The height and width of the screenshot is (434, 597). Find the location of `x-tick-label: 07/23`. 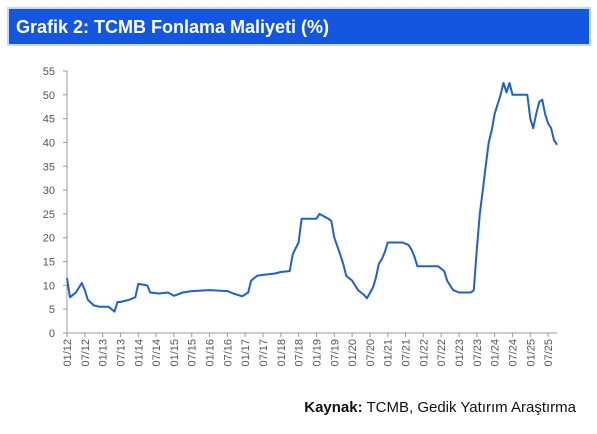

x-tick-label: 07/23 is located at coordinates (478, 353).